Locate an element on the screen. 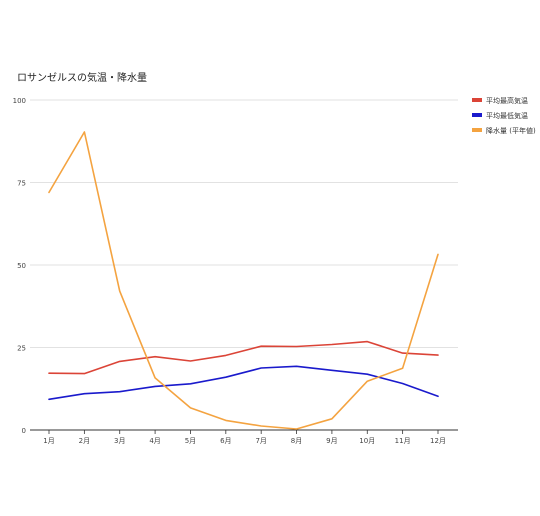 Image resolution: width=540 pixels, height=516 pixels. y-tick-label: 75 is located at coordinates (21, 184).